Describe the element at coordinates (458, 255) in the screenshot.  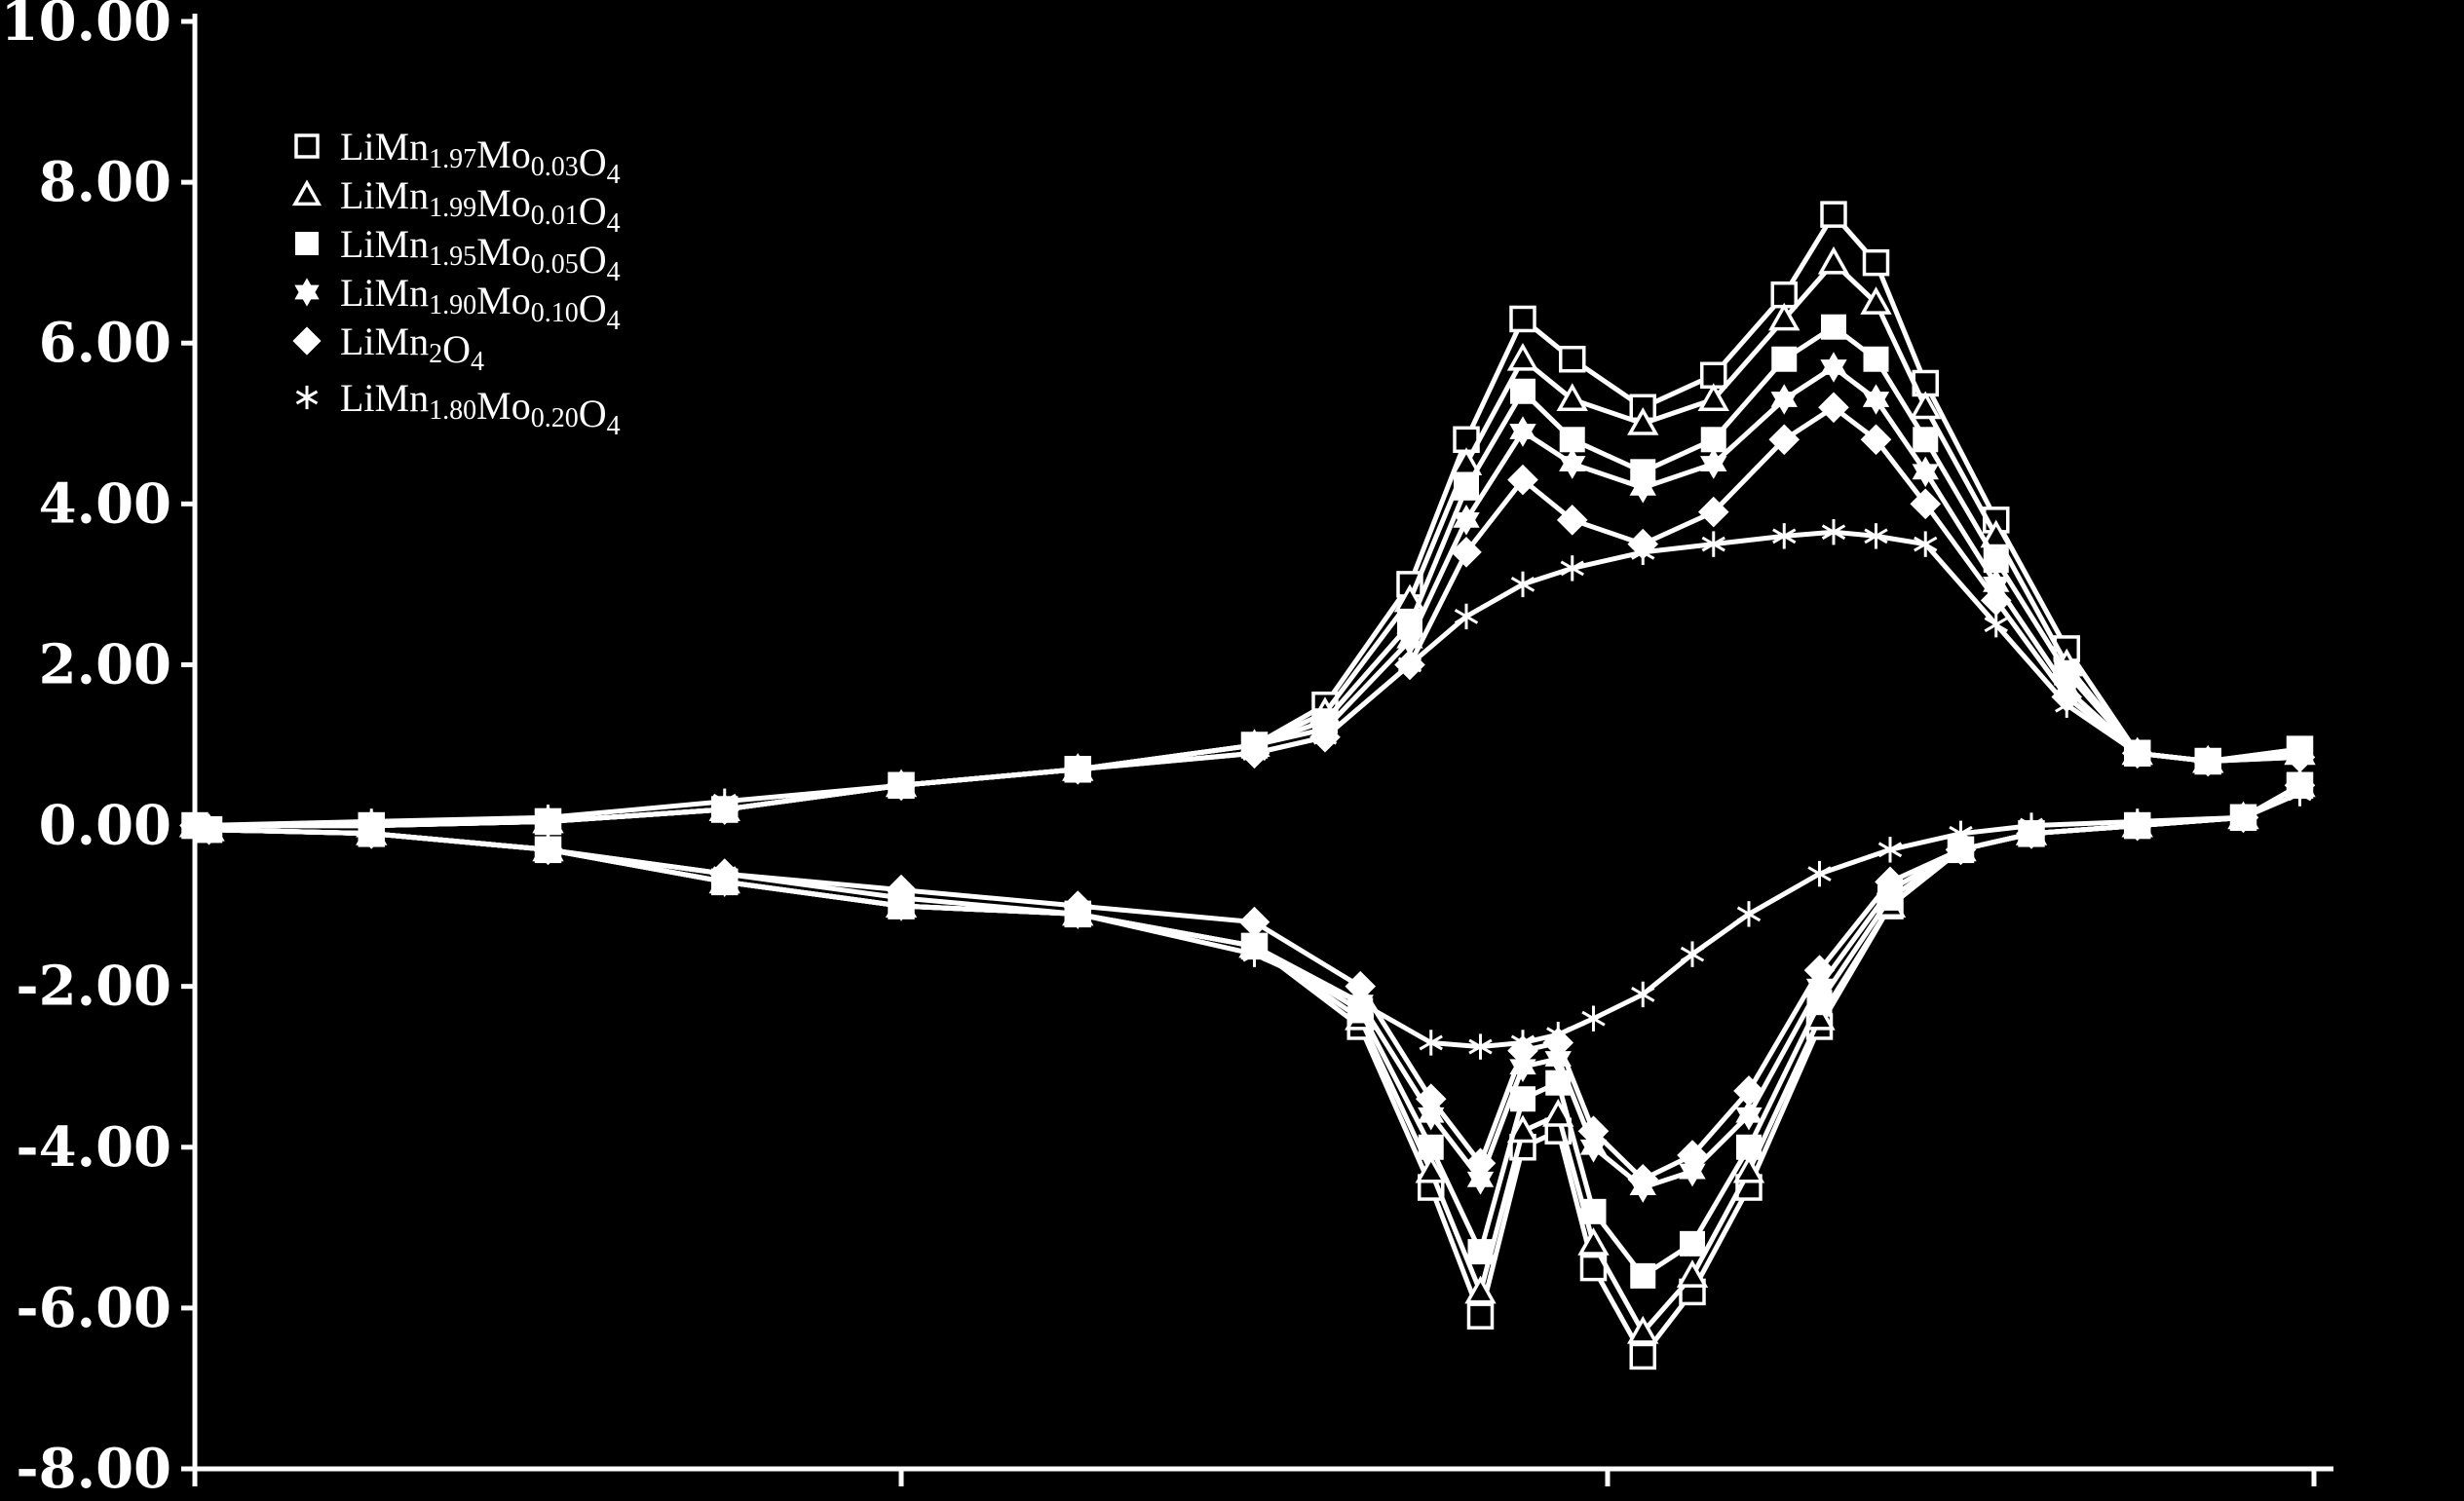
I see `legend-item: LiMn1.95Mo0.05O4` at that location.